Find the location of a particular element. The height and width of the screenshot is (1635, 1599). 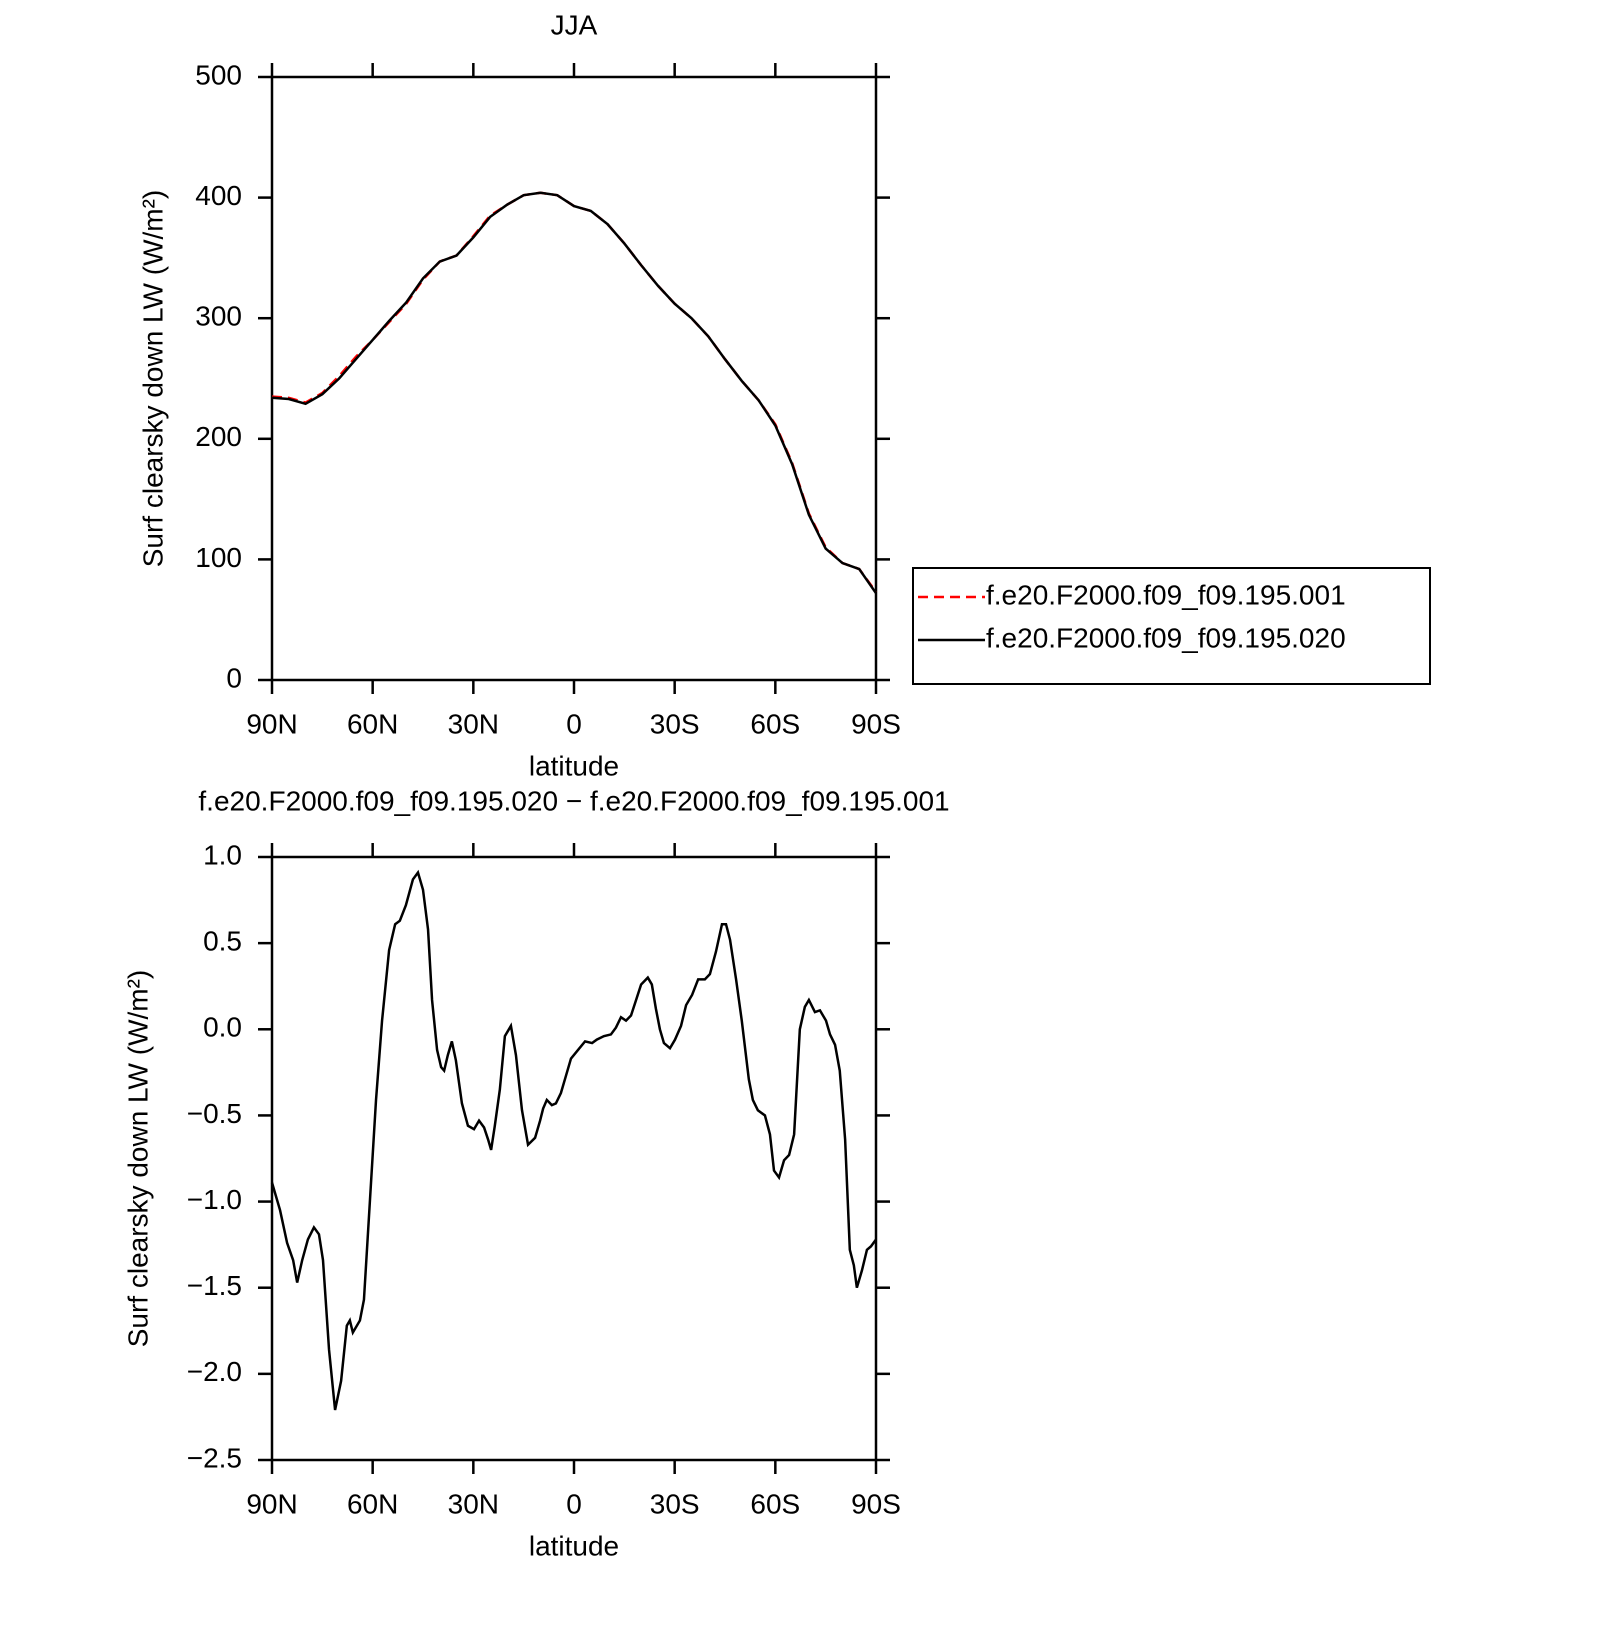

y-tick-label: −1.0 is located at coordinates (214, 1199).